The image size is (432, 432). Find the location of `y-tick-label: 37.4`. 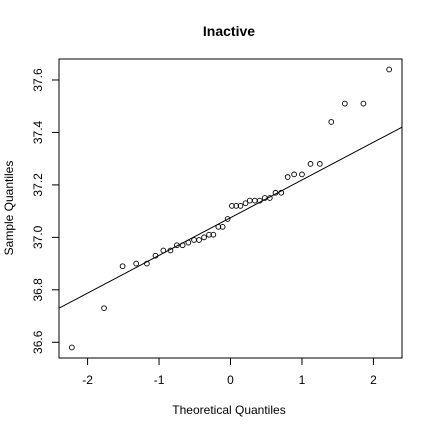

y-tick-label: 37.4 is located at coordinates (38, 132).